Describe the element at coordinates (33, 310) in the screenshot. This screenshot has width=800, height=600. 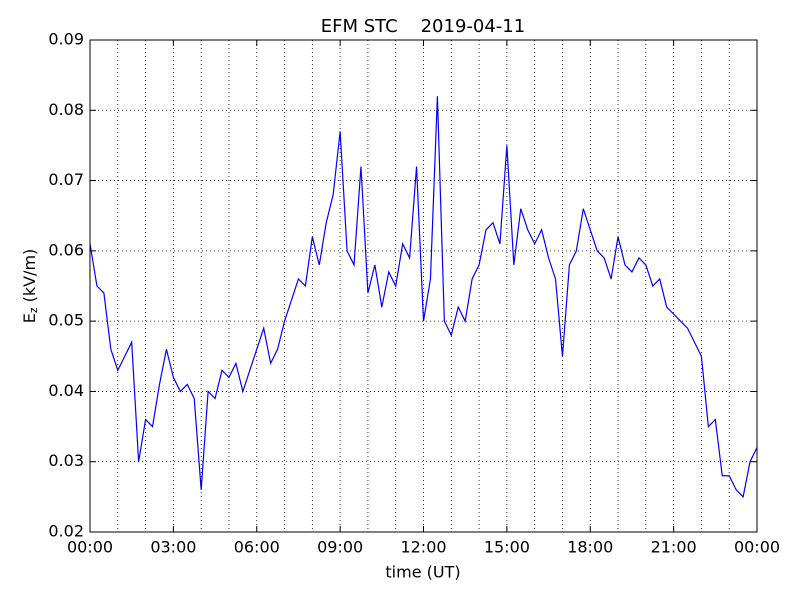
I see `y-label-sub: z` at that location.